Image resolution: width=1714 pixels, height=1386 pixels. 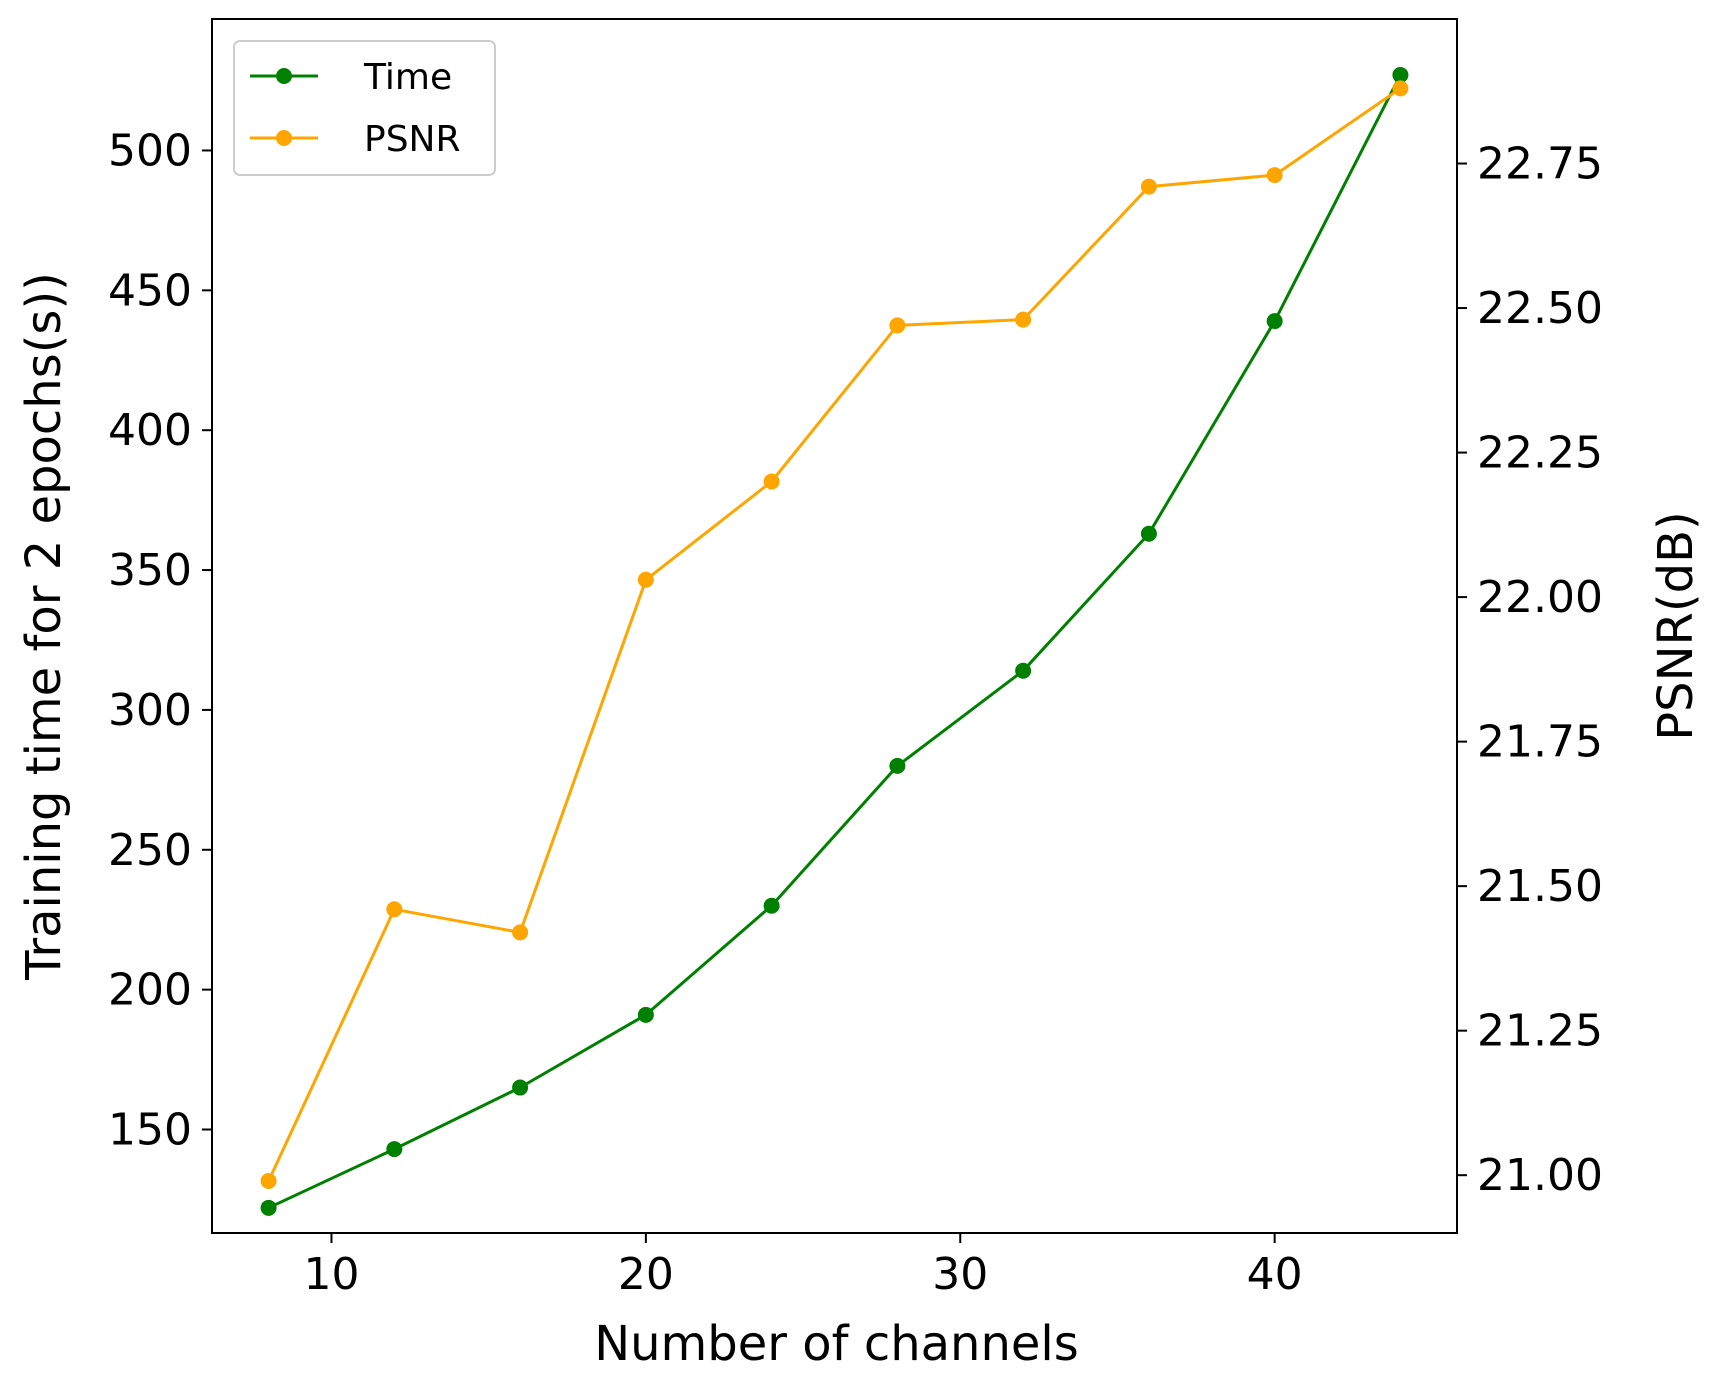 I want to click on legend-marker-psnr, so click(x=284, y=138).